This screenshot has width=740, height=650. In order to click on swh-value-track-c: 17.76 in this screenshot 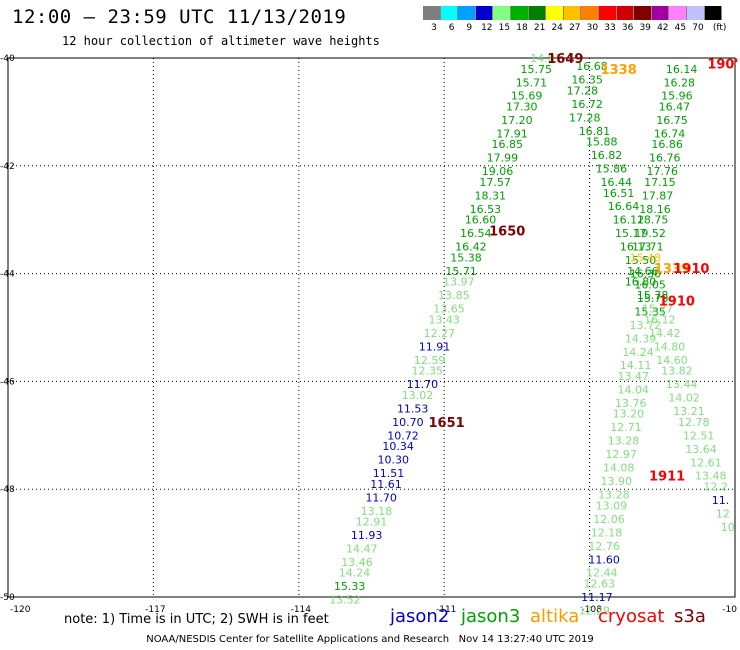, I will do `click(663, 171)`.